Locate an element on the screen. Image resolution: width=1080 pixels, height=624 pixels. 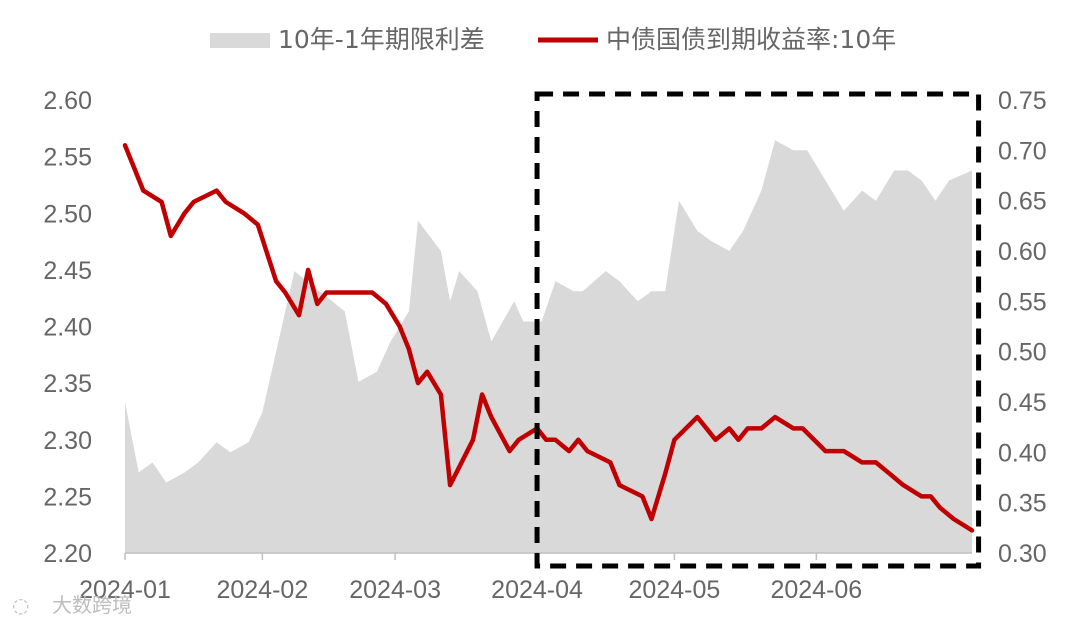
x-tick-label: 2024-01 is located at coordinates (125, 590).